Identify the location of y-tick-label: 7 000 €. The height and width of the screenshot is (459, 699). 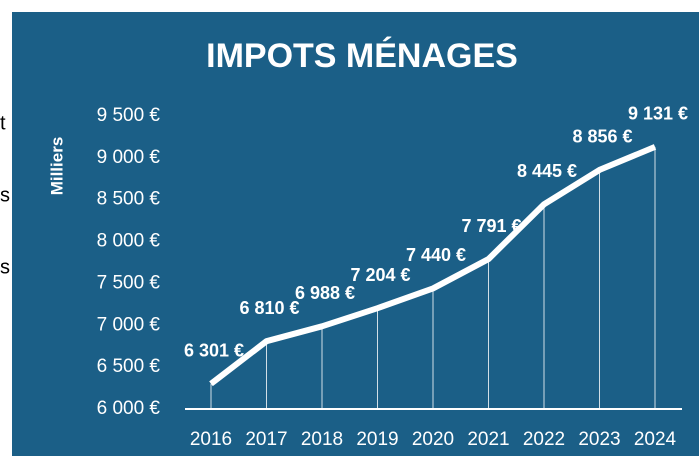
(129, 324).